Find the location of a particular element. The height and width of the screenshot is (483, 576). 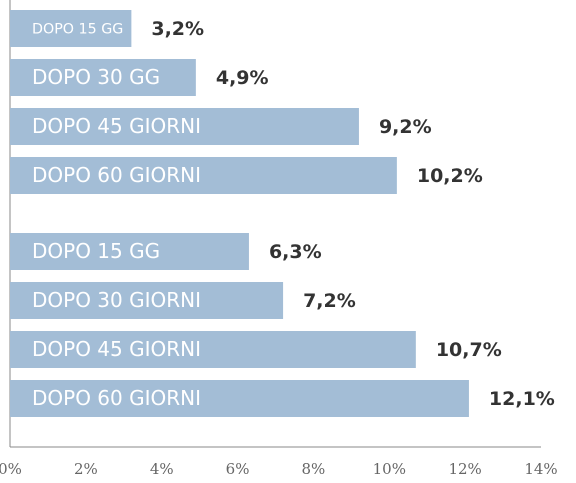

x-tick-label: 14% is located at coordinates (540, 469).